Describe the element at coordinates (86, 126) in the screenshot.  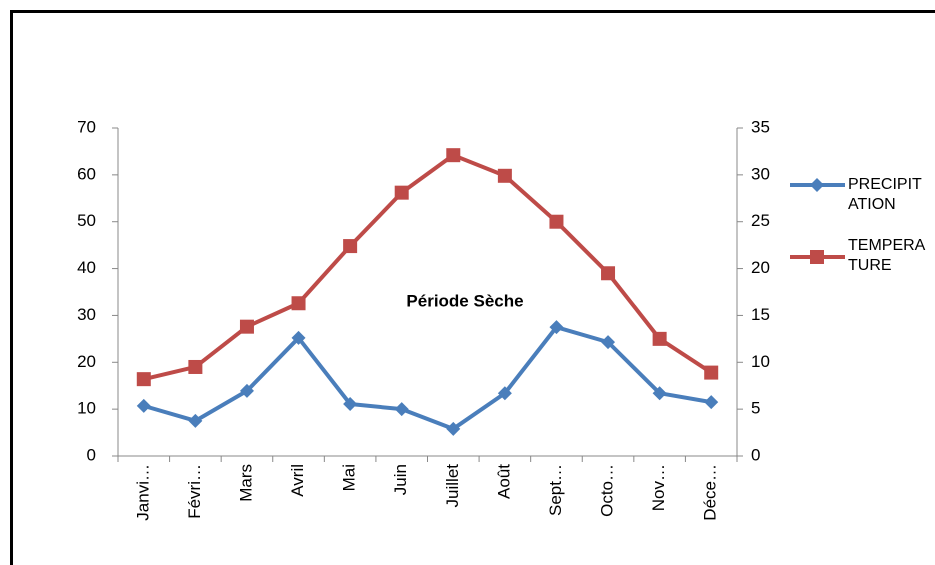
I see `y-tick-label: 70` at that location.